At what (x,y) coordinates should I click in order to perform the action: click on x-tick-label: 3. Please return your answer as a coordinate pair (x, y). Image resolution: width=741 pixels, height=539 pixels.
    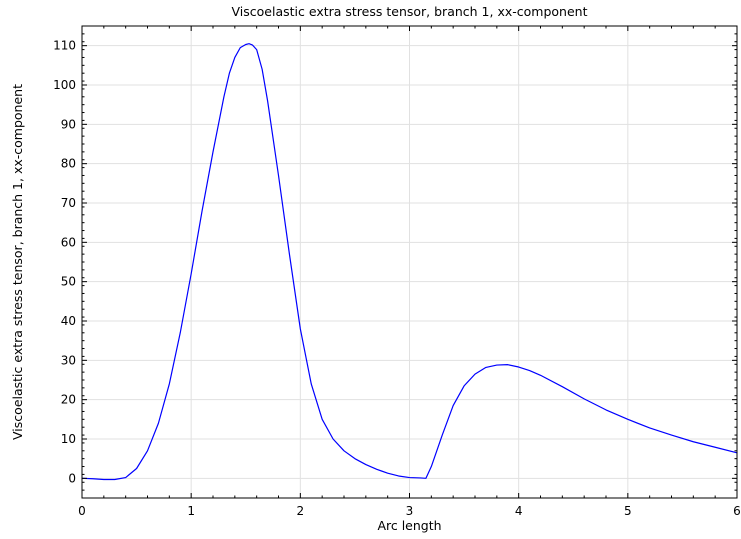
    Looking at the image, I should click on (410, 511).